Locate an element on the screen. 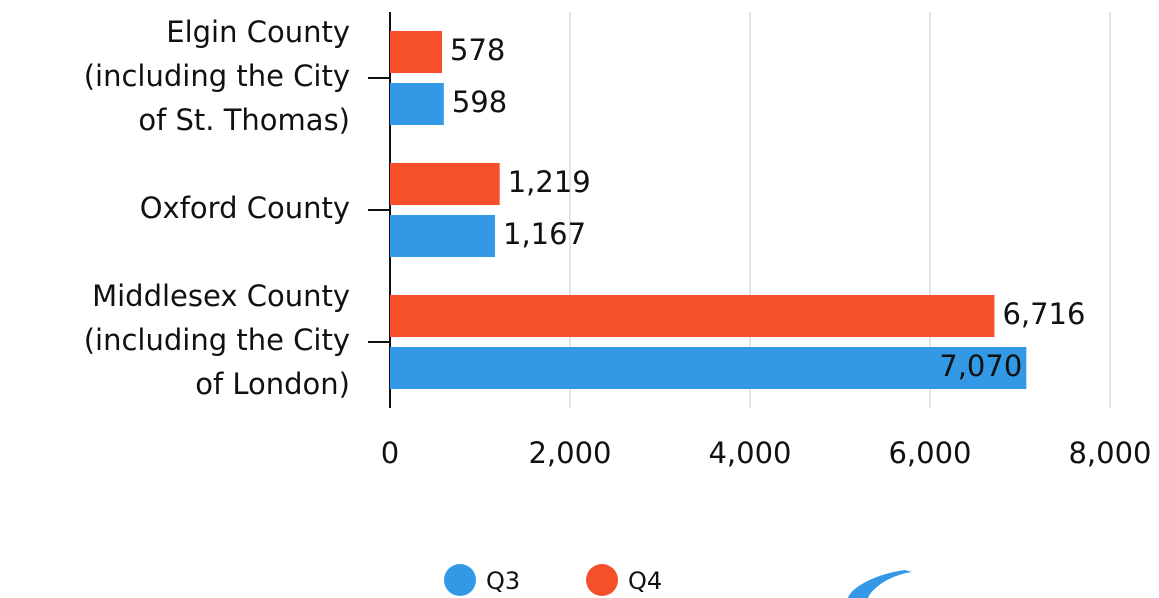  value-label: 6,716 is located at coordinates (1043, 314).